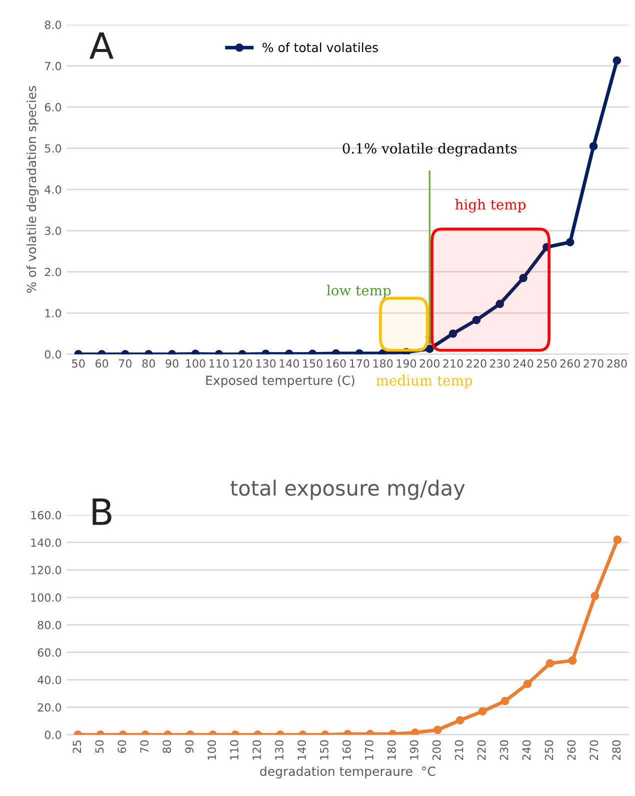 This screenshot has height=796, width=635. What do you see at coordinates (50, 680) in the screenshot?
I see `y-tick-label: 40.0` at bounding box center [50, 680].